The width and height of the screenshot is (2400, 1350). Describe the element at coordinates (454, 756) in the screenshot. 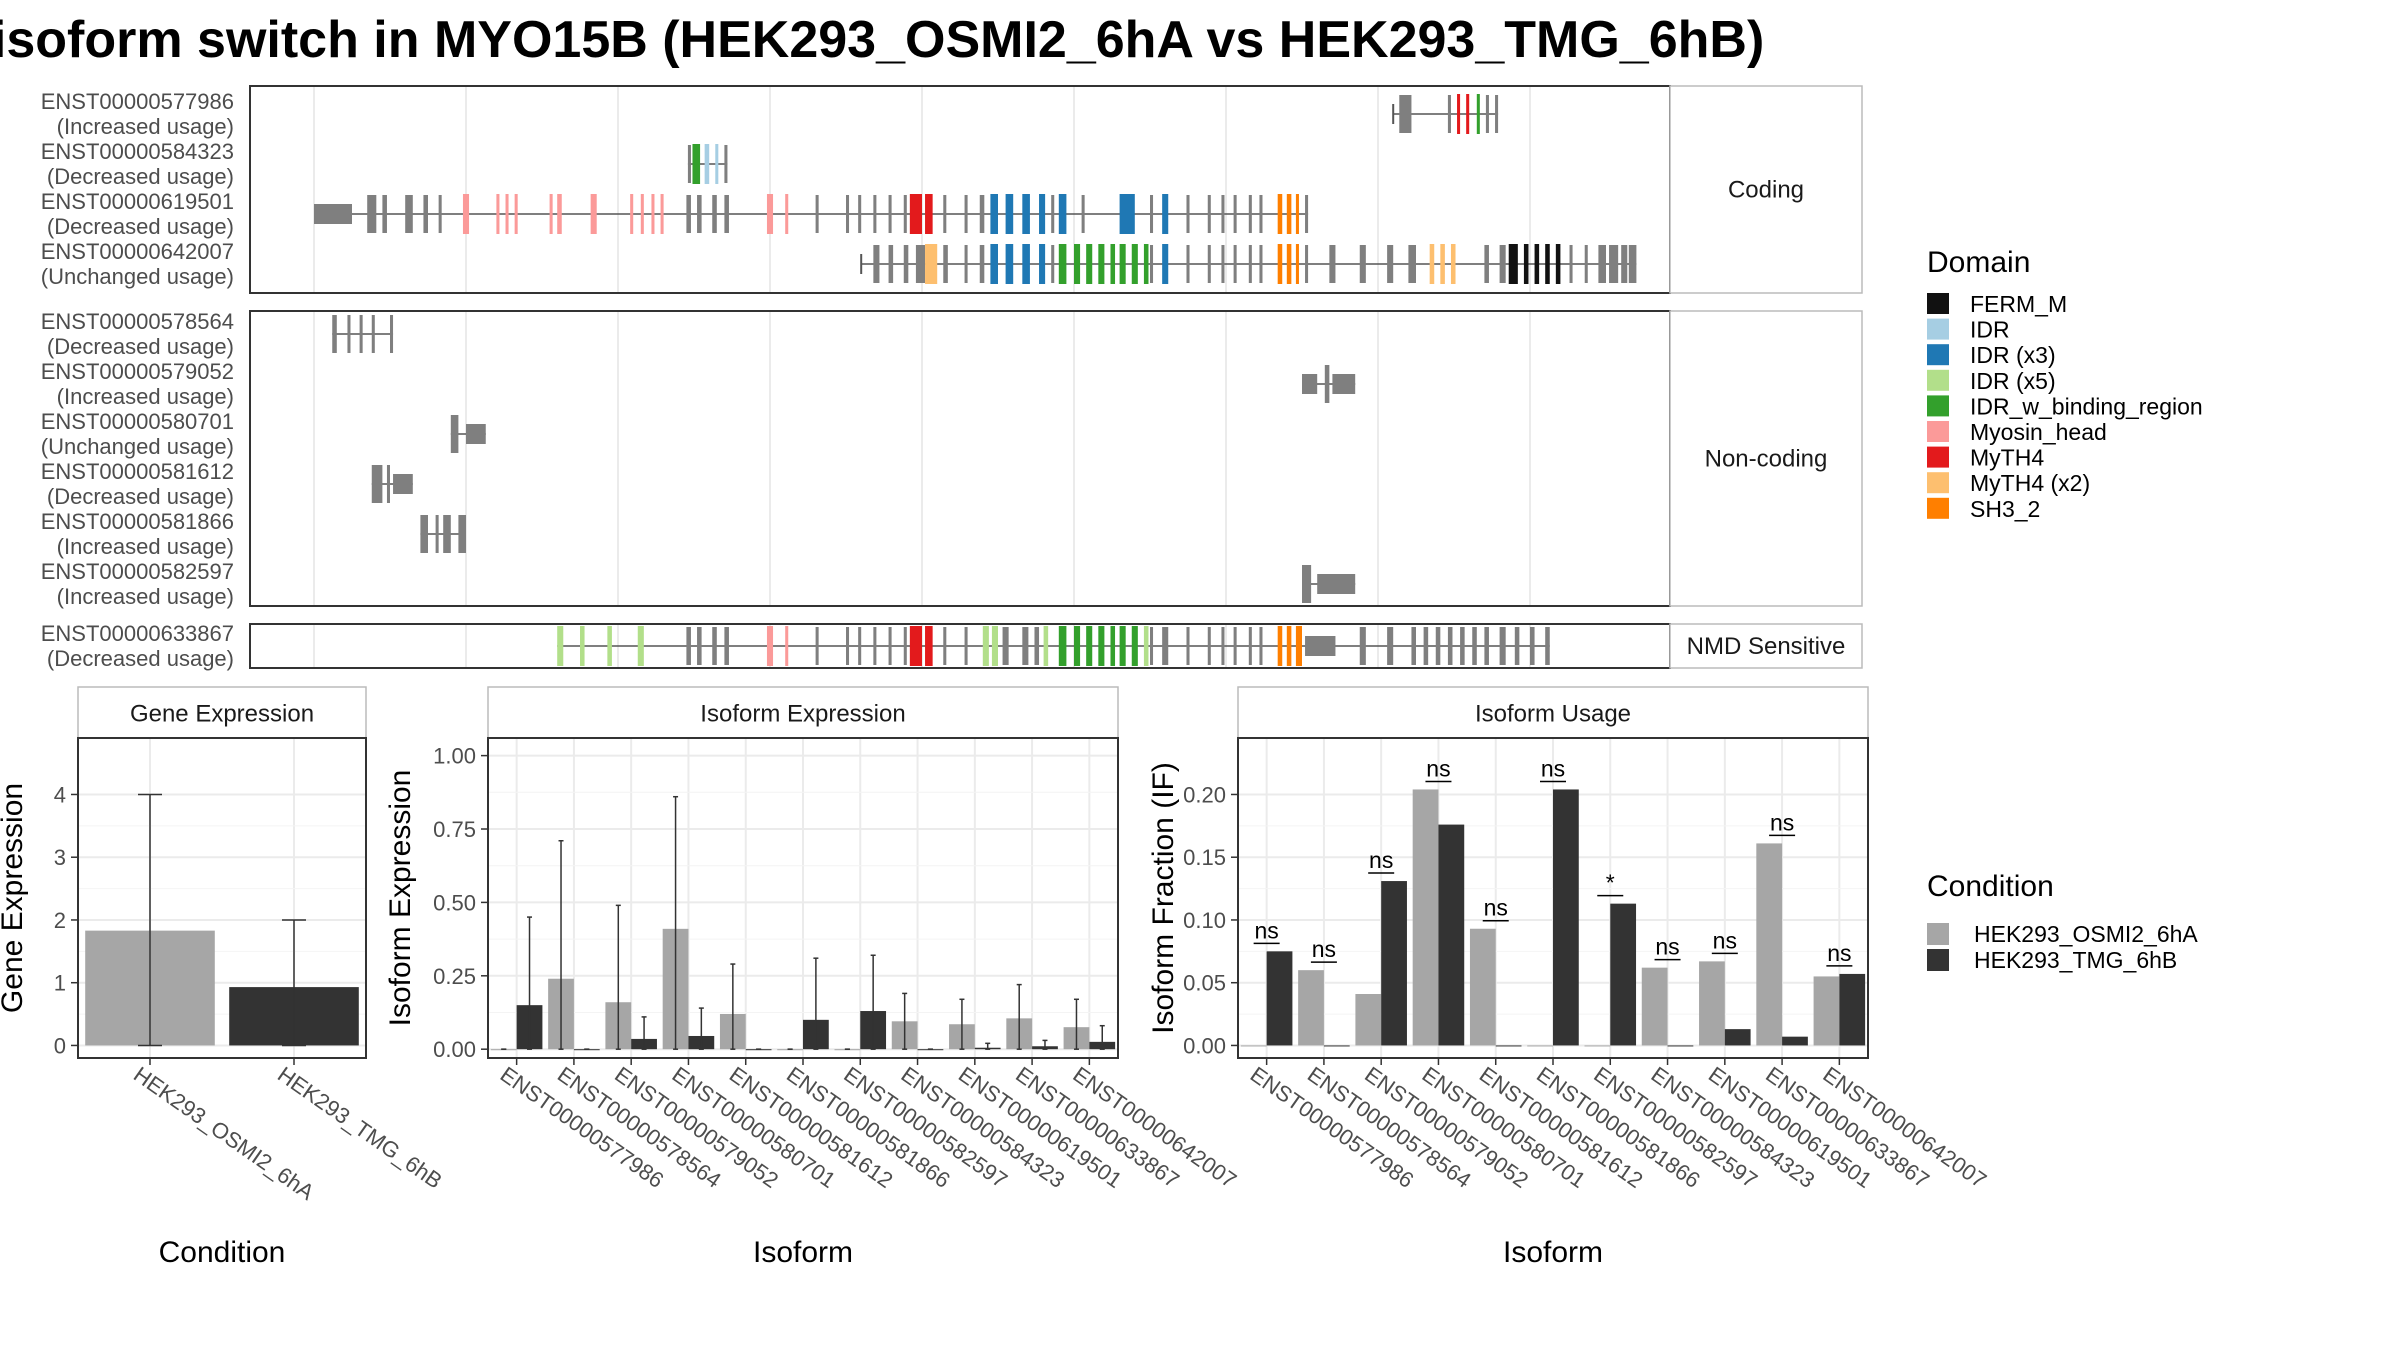

I see `y-tick-label: 1.00` at that location.